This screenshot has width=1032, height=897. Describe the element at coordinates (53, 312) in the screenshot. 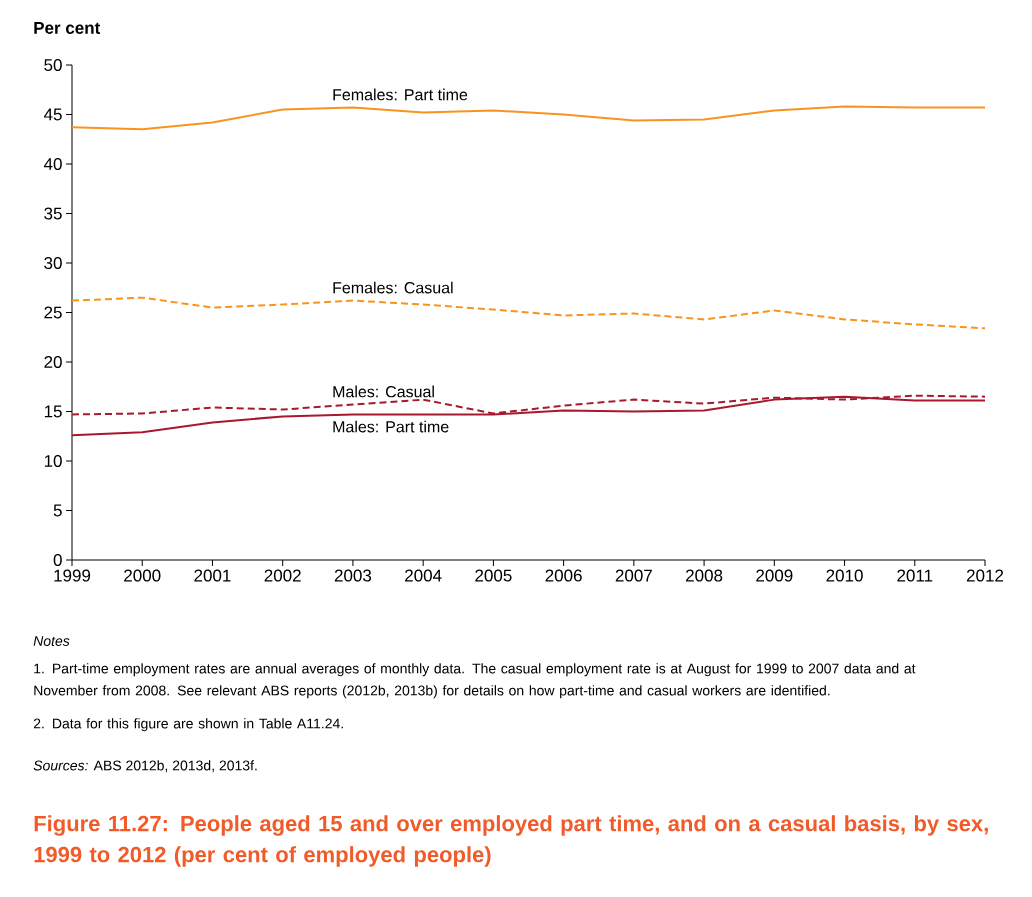

I see `y-tick-label: 25` at that location.